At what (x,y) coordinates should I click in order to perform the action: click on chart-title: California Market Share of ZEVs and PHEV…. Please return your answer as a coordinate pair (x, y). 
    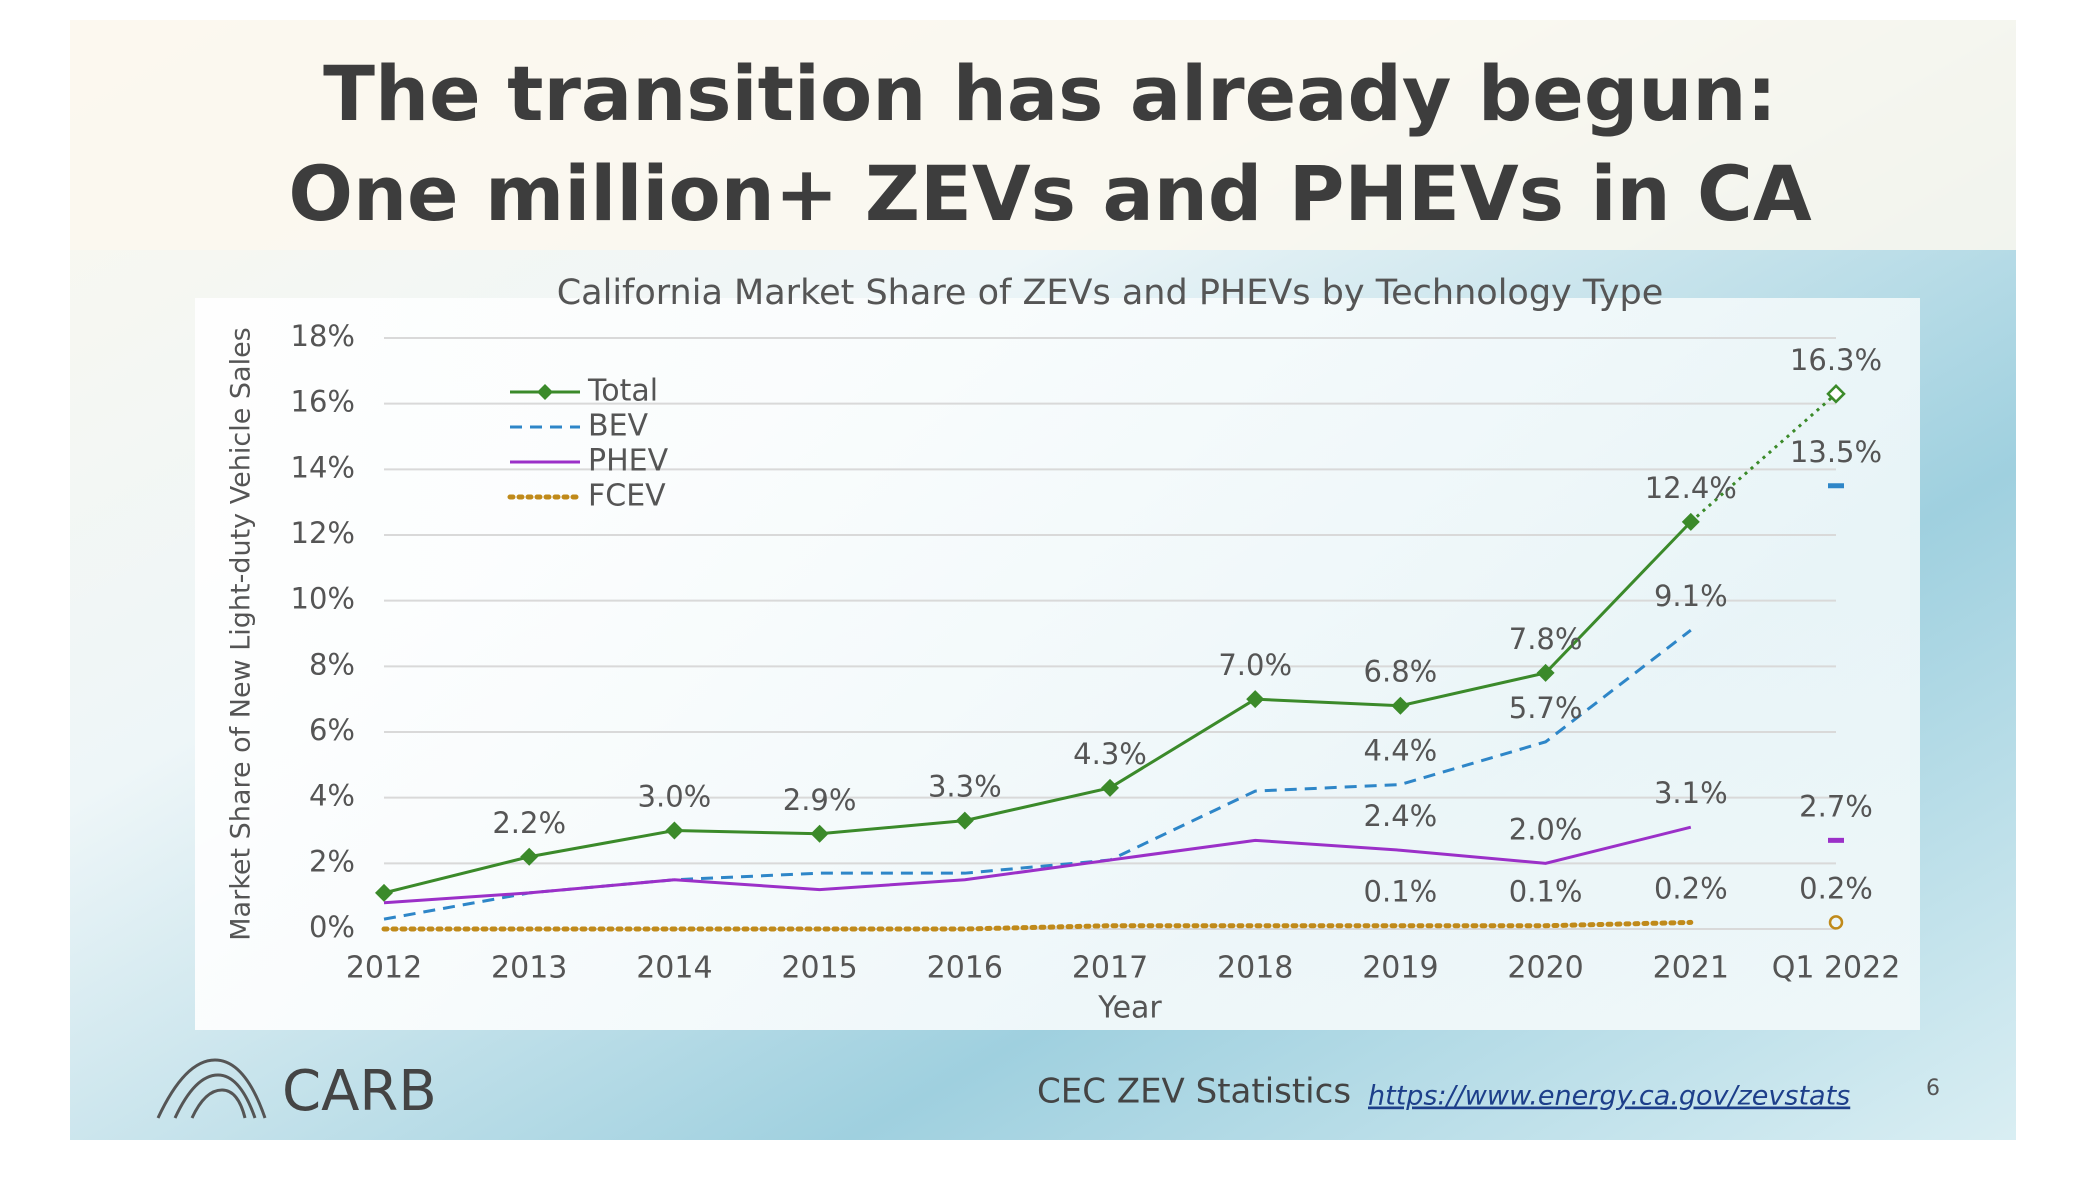
    Looking at the image, I should click on (1110, 293).